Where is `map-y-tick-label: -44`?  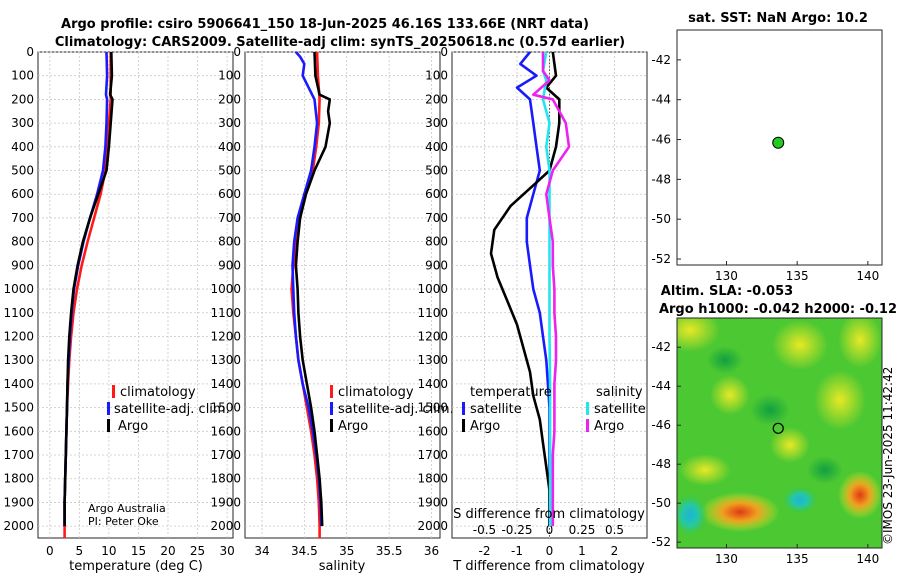
map-y-tick-label: -44 is located at coordinates (661, 386).